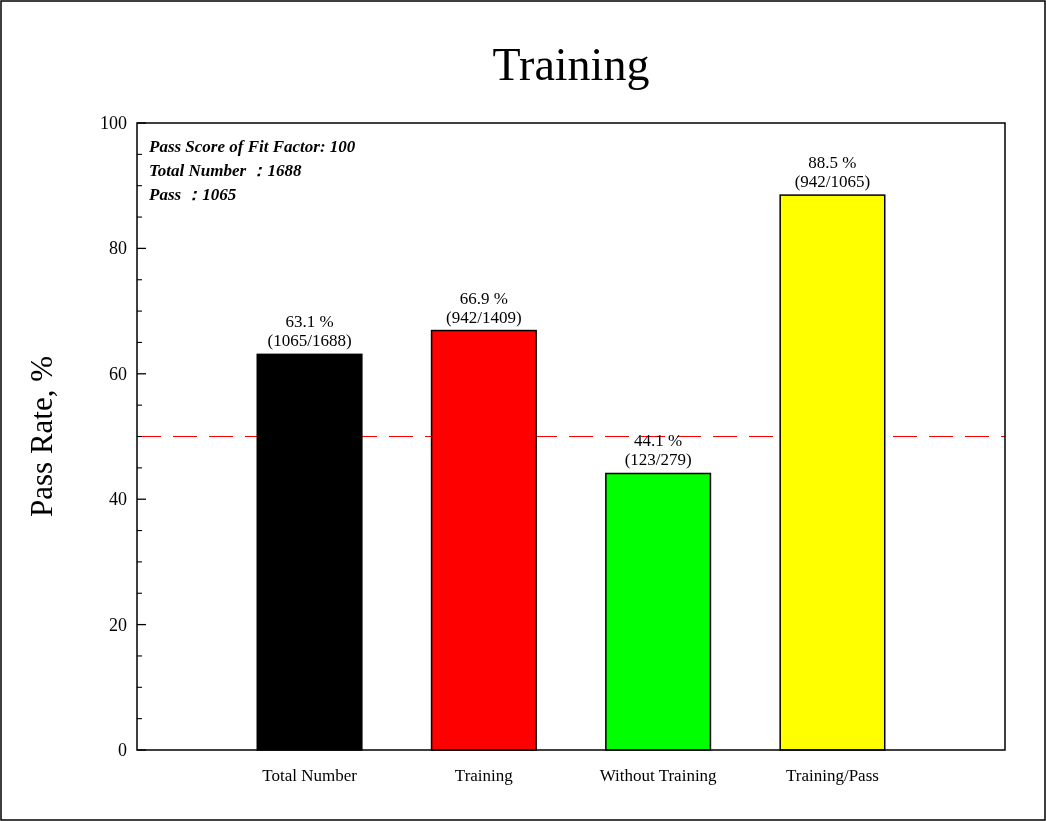 This screenshot has width=1046, height=821. What do you see at coordinates (484, 307) in the screenshot?
I see `data-label: 66.9 % (942/1409)` at bounding box center [484, 307].